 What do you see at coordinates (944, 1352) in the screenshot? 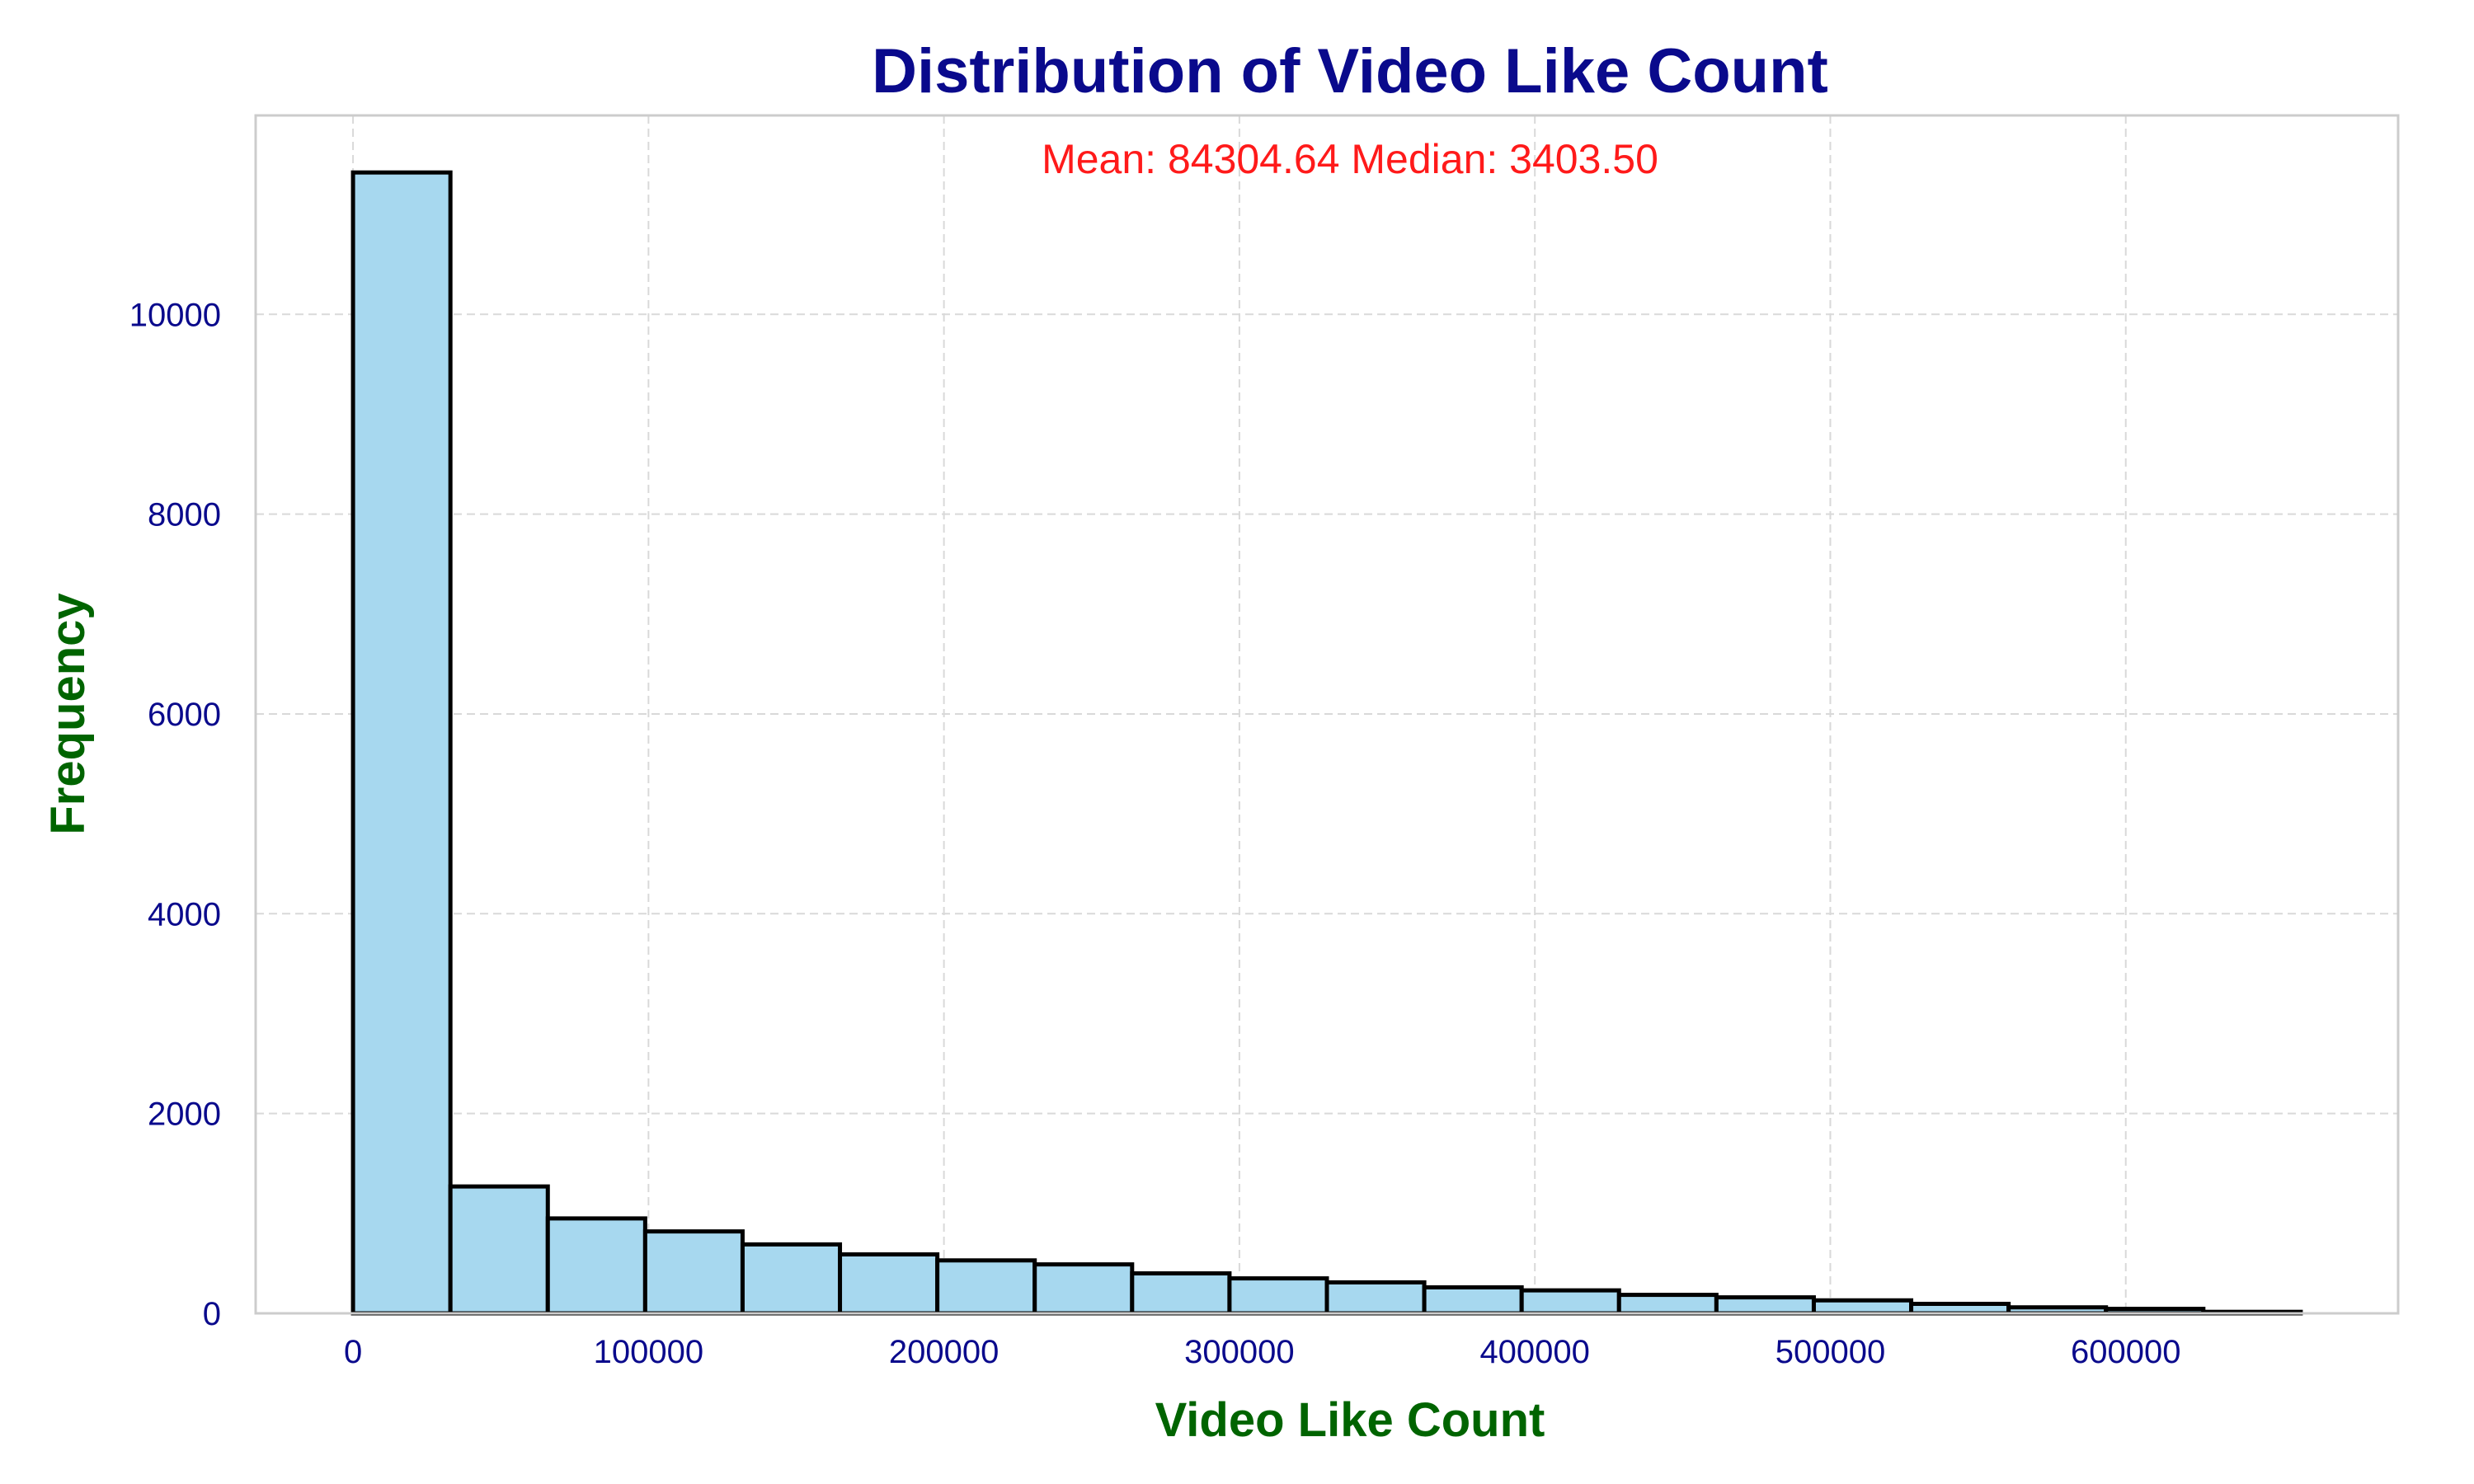
I see `x-tick-label: 200000` at bounding box center [944, 1352].